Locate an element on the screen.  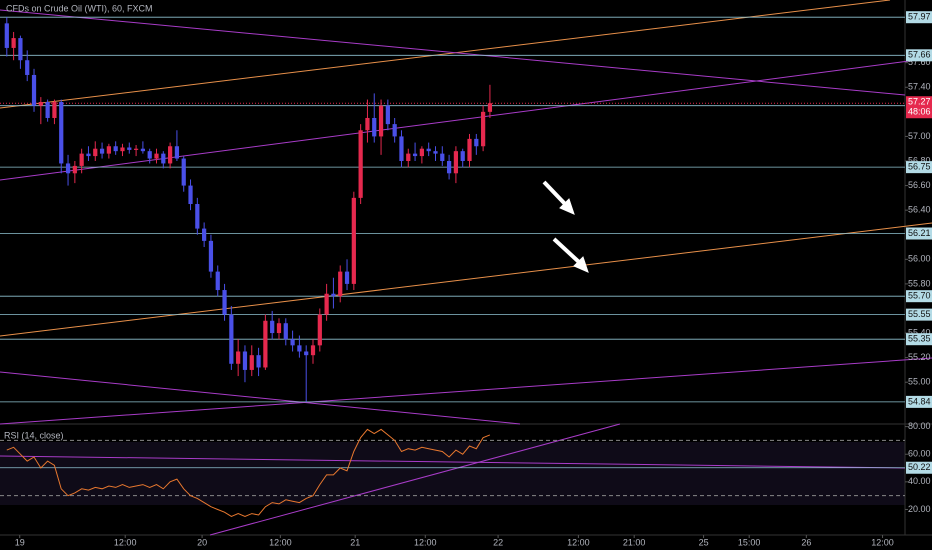
x-tick-label: 21:00 is located at coordinates (634, 542).